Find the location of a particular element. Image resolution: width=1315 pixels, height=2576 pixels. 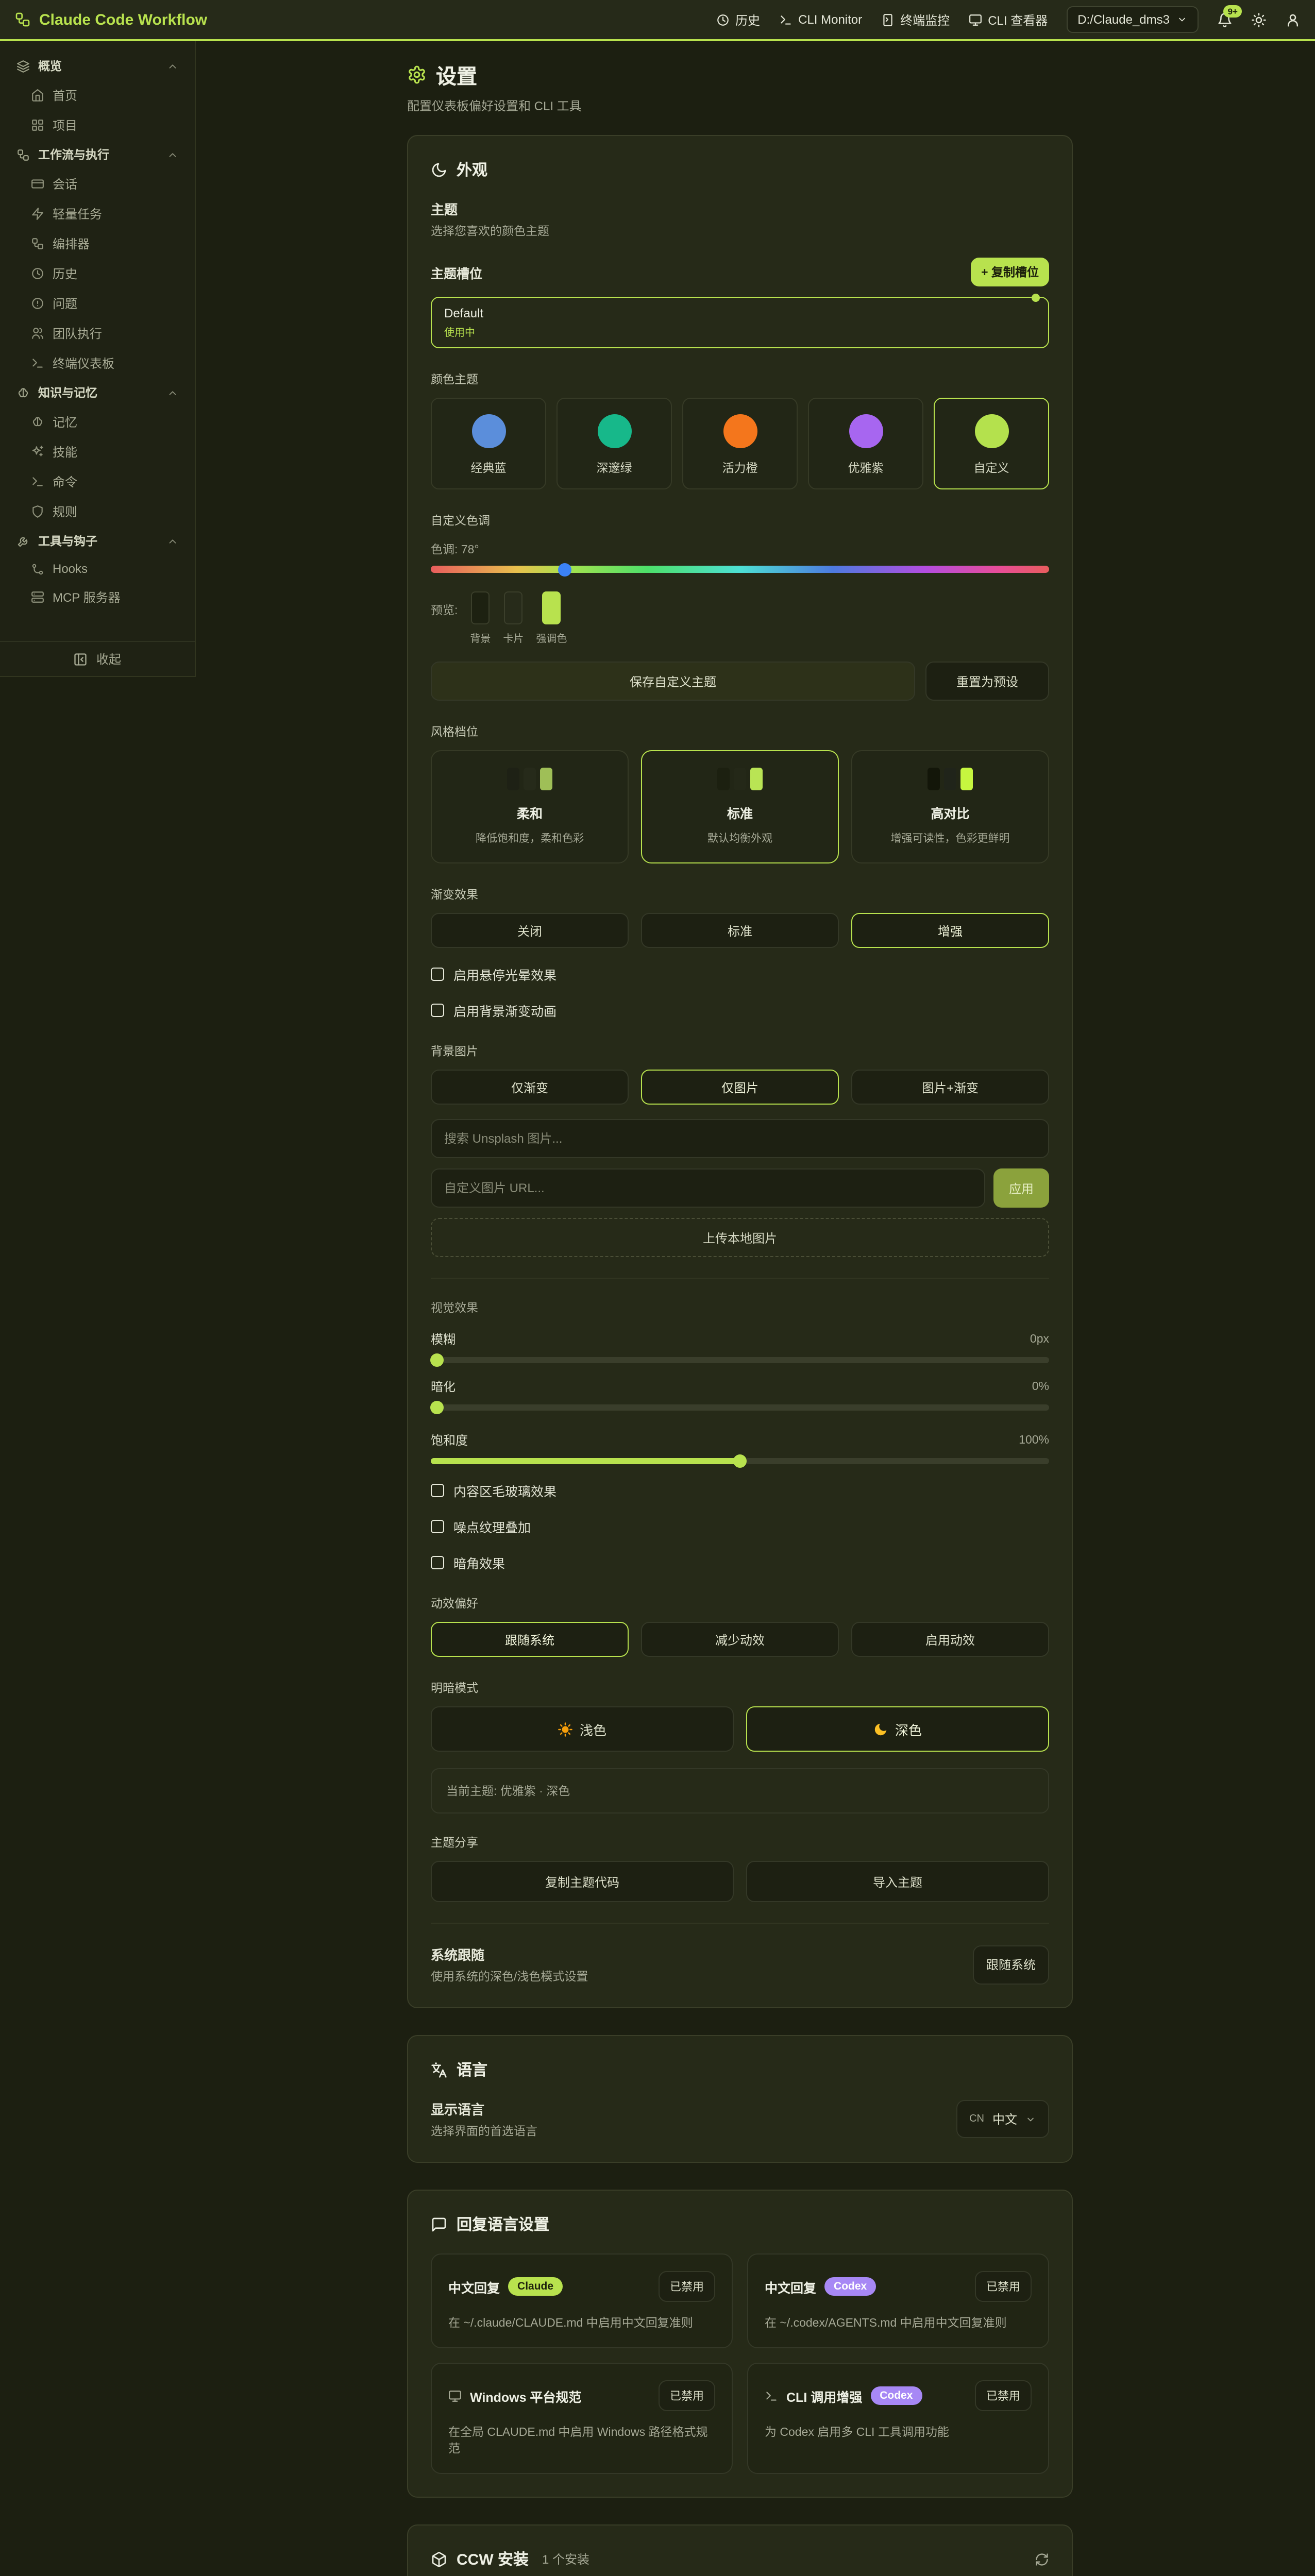

style-option-soft: 柔和 降低饱和度，柔和色彩 is located at coordinates (530, 806).